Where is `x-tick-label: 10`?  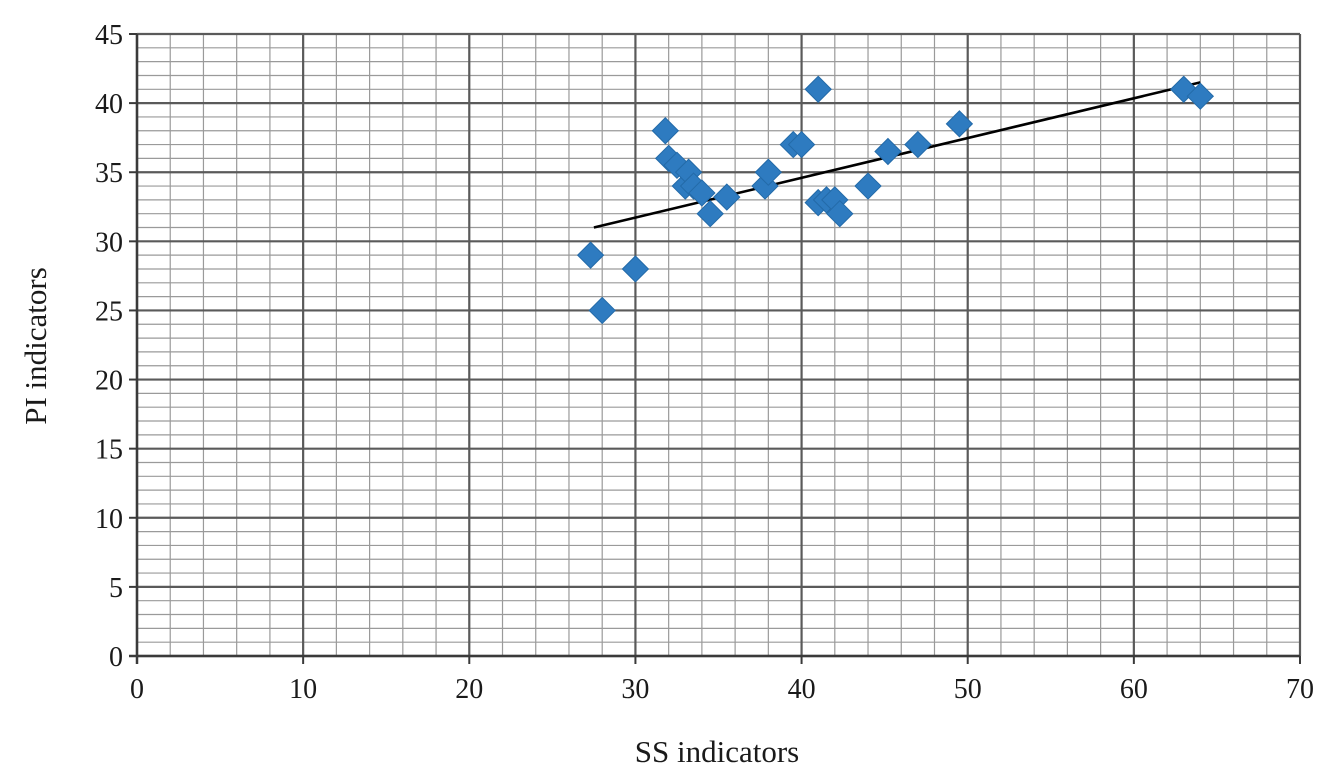
x-tick-label: 10 is located at coordinates (303, 689).